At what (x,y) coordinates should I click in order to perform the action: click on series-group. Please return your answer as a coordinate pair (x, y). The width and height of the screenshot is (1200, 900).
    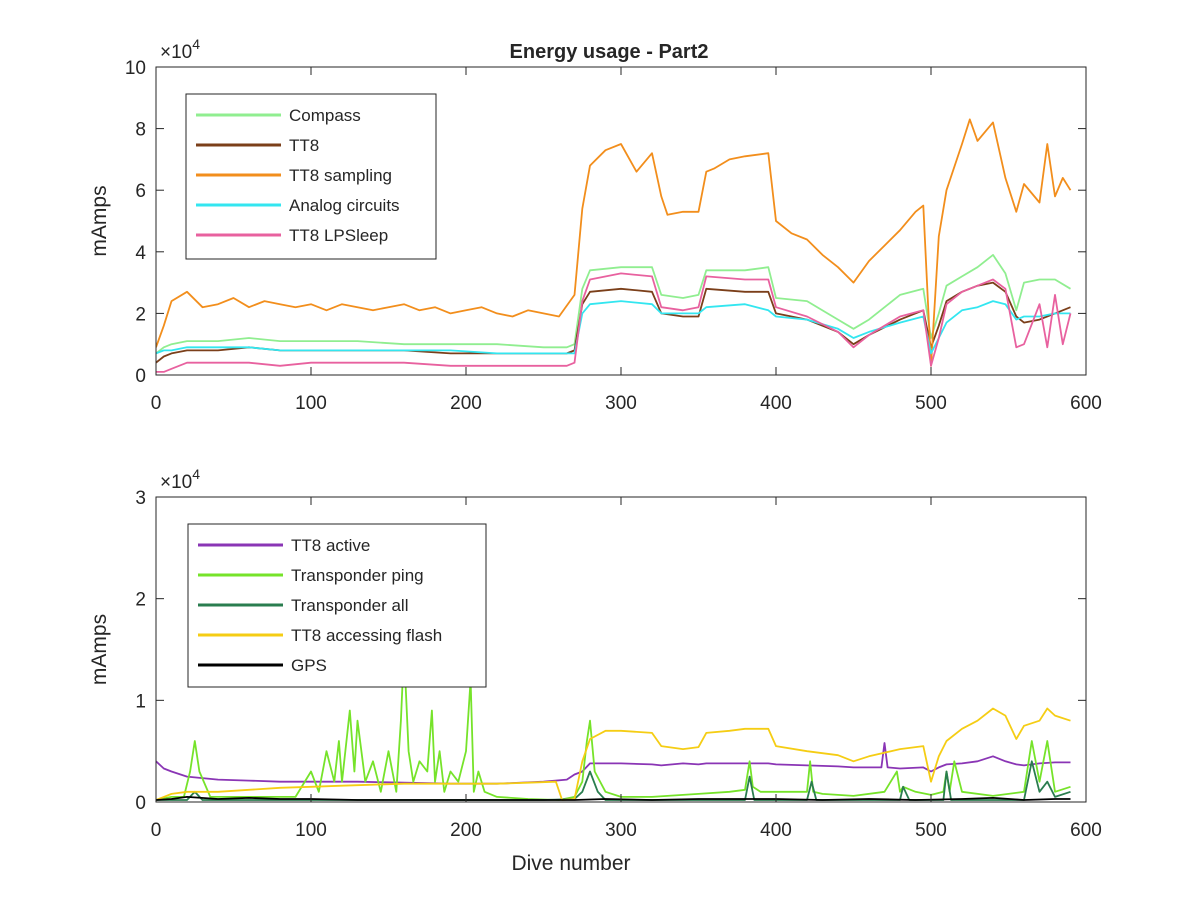
    Looking at the image, I should click on (613, 724).